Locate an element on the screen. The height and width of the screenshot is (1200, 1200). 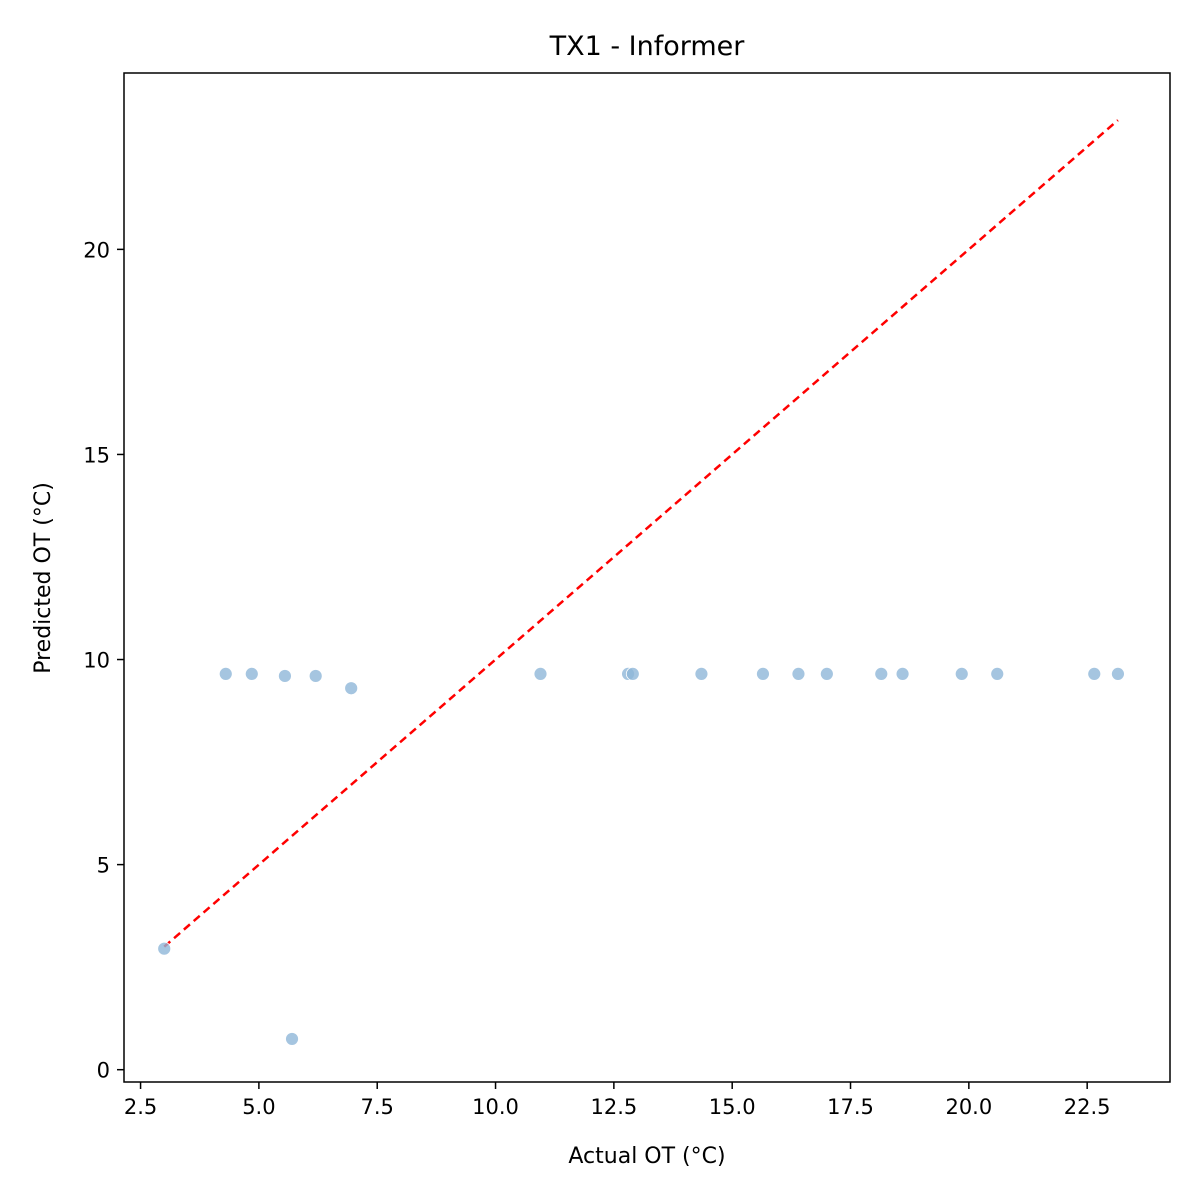
y-axis: 0 5 10 15 20 is located at coordinates (103, 660).